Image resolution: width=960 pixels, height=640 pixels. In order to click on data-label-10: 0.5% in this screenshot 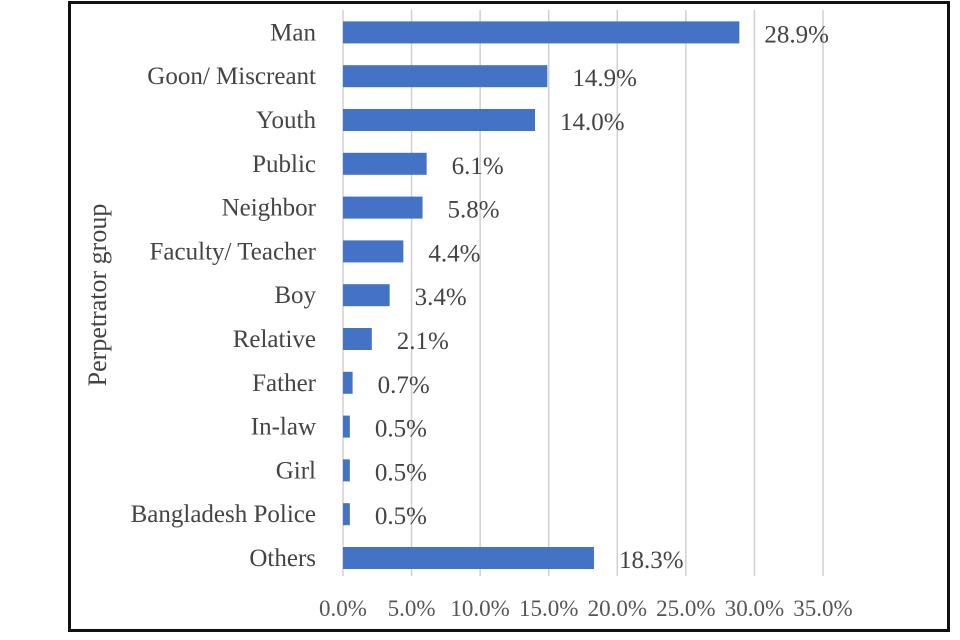, I will do `click(401, 472)`.